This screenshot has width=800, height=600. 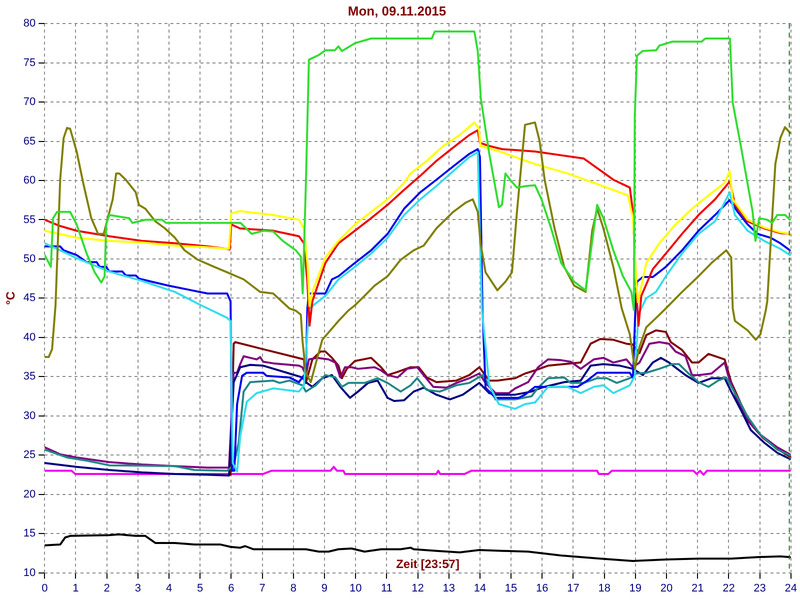 I want to click on x-tick-label: 9, so click(x=324, y=588).